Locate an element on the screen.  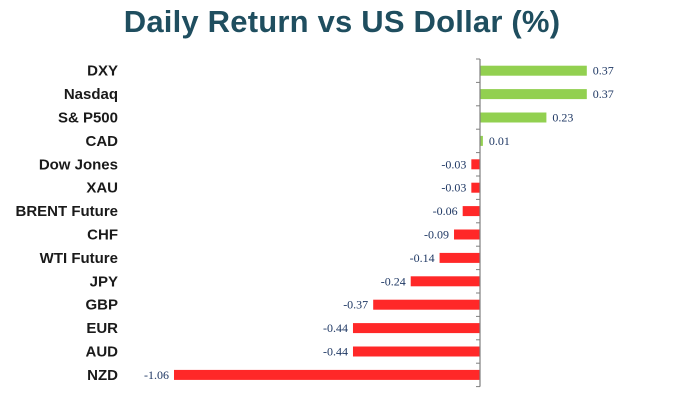
bar-aud is located at coordinates (416, 351).